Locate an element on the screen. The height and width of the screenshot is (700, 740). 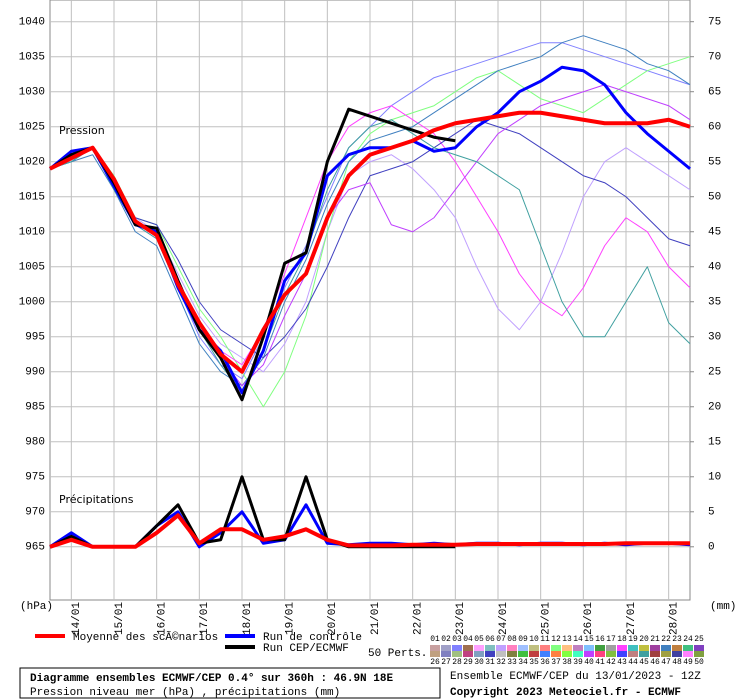
x-tick-label: 18/01 is located at coordinates (248, 618).